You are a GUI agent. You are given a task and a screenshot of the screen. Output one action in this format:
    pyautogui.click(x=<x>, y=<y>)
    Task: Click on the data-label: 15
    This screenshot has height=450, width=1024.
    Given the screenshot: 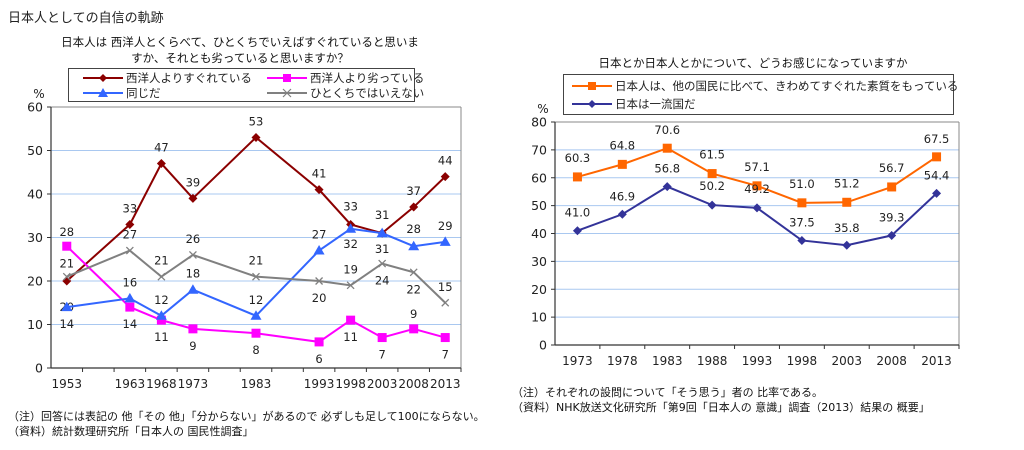 What is the action you would take?
    pyautogui.click(x=445, y=287)
    